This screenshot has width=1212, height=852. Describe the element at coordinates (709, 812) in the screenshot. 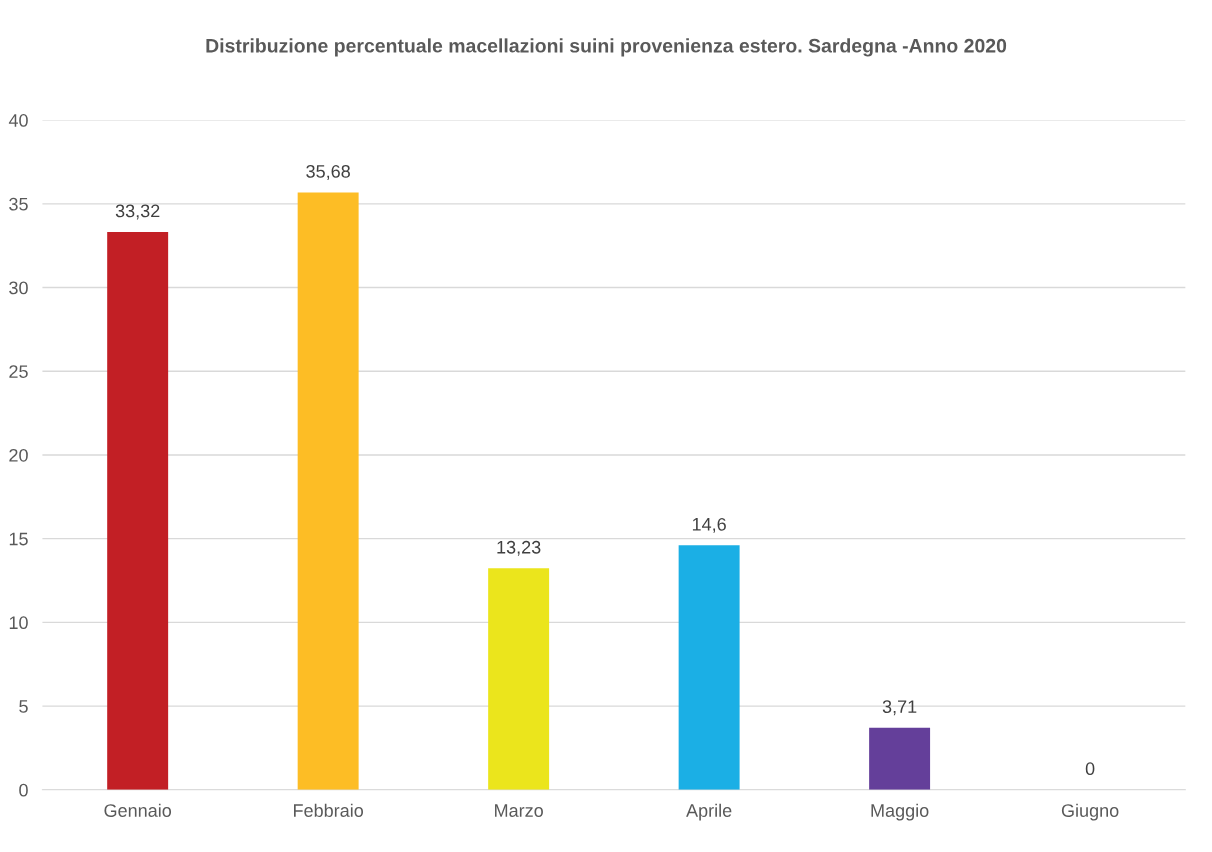

I see `x-tick-label: Aprile` at that location.